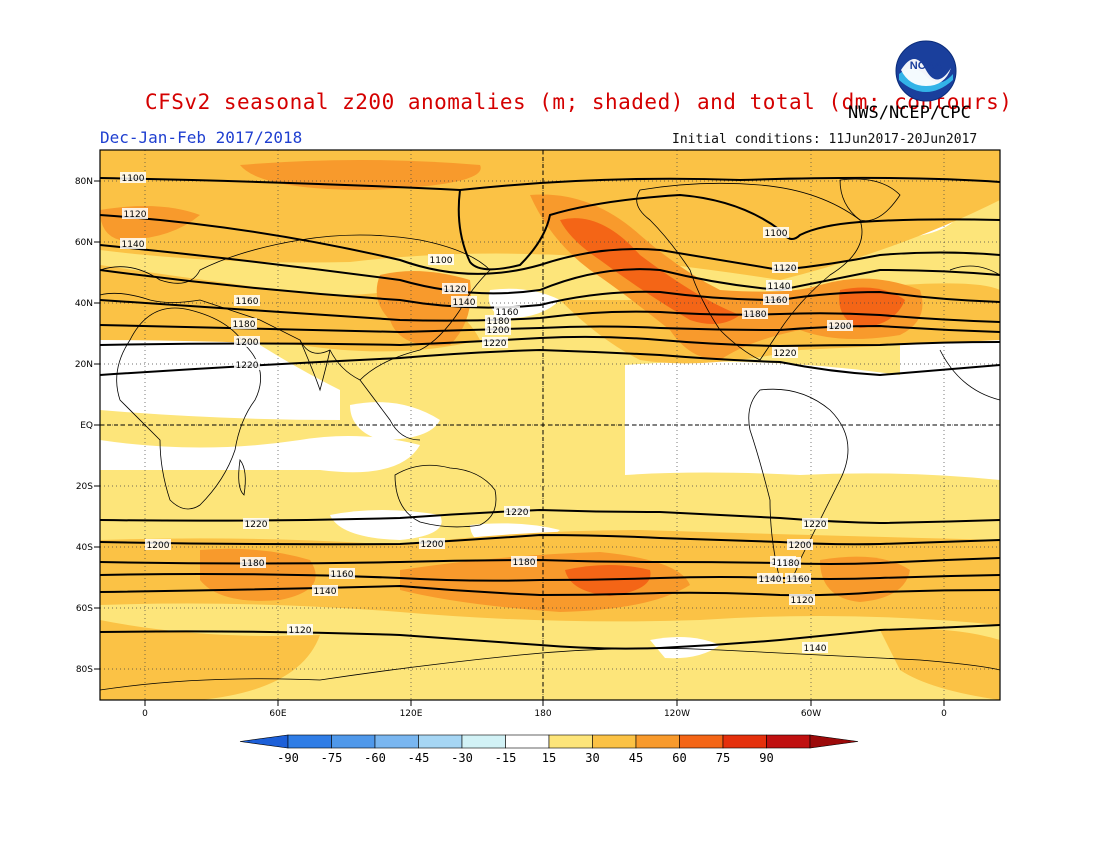 The height and width of the screenshot is (850, 1100). Describe the element at coordinates (677, 714) in the screenshot. I see `lon-tick-label: 120W` at that location.